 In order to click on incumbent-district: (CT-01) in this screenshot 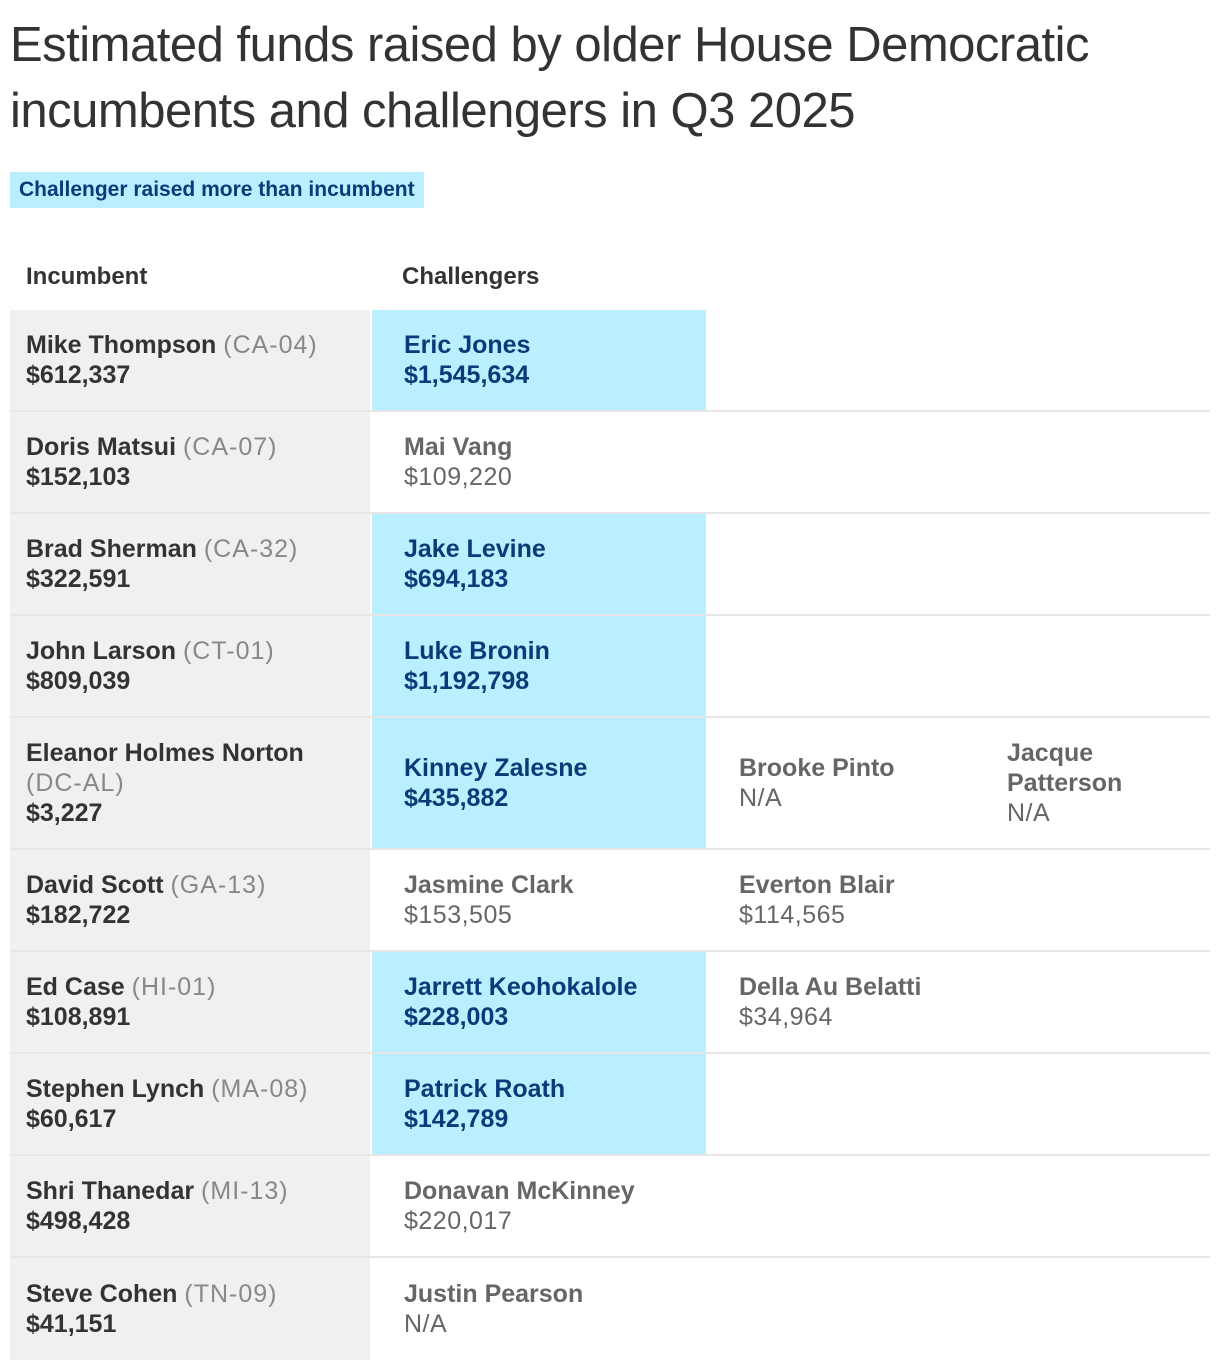, I will do `click(228, 651)`.